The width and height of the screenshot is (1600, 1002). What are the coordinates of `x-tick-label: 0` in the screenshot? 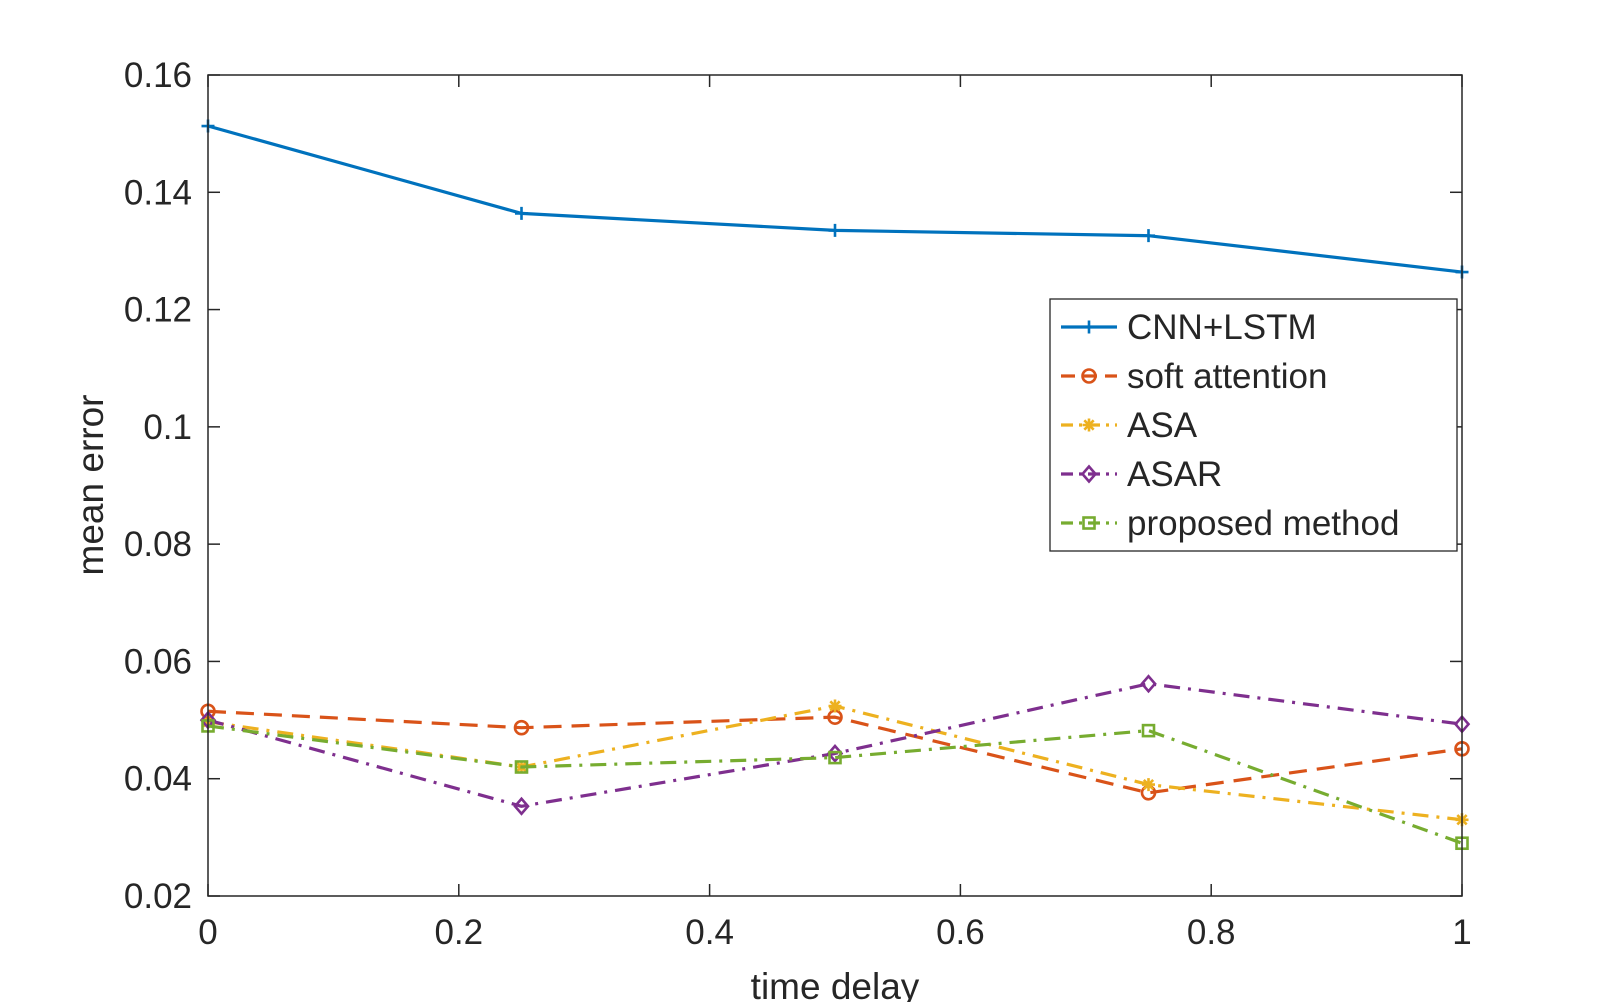 It's located at (207, 932).